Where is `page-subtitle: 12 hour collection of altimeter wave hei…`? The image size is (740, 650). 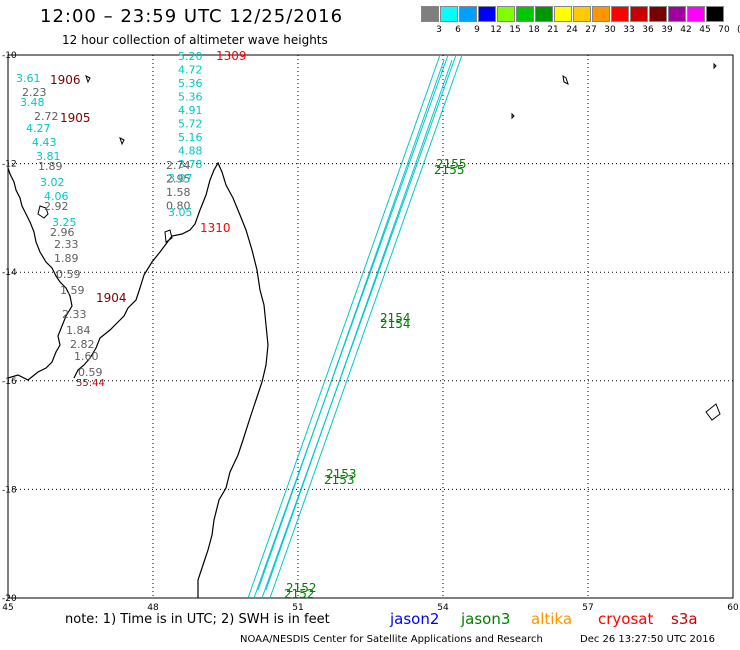
page-subtitle: 12 hour collection of altimeter wave hei… is located at coordinates (195, 40).